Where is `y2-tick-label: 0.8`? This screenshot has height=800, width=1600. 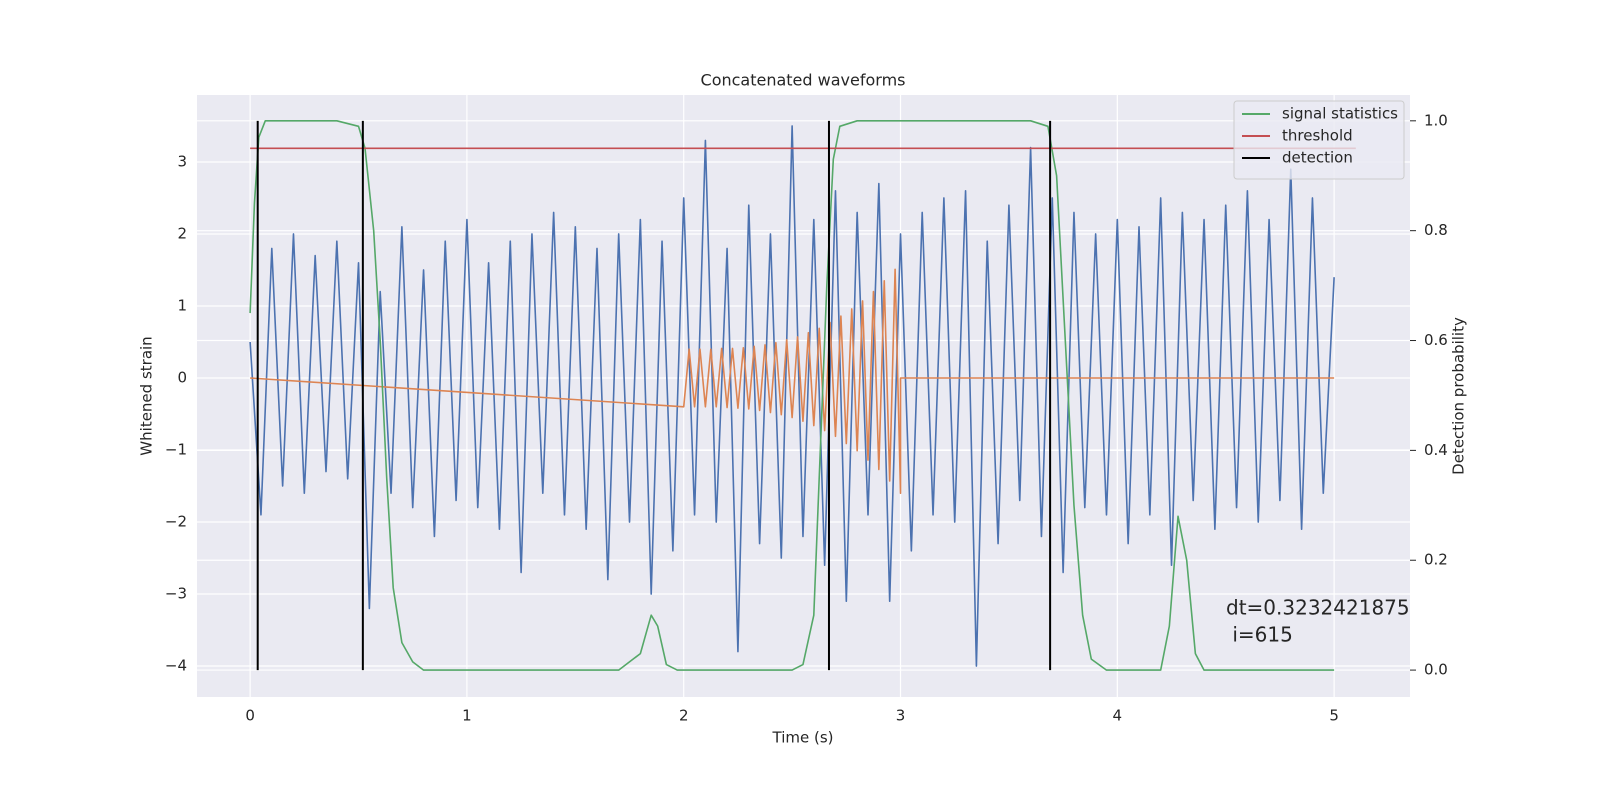 y2-tick-label: 0.8 is located at coordinates (1436, 230).